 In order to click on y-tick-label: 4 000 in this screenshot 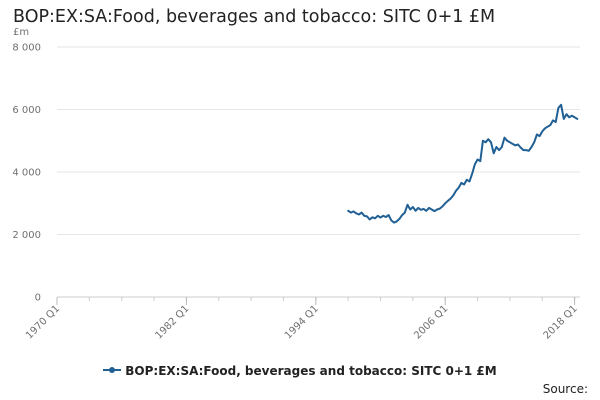, I will do `click(26, 173)`.